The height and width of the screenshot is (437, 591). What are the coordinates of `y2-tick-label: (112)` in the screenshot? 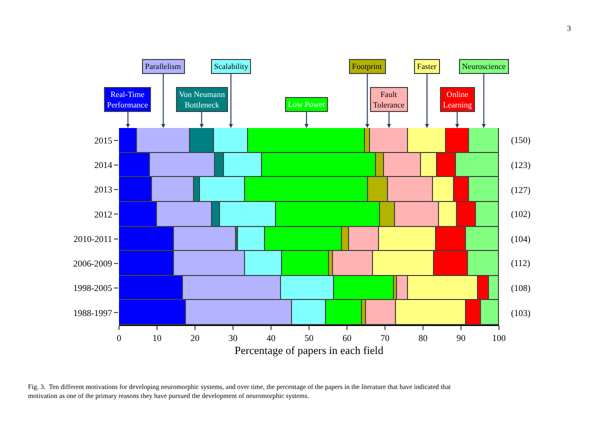 It's located at (520, 263).